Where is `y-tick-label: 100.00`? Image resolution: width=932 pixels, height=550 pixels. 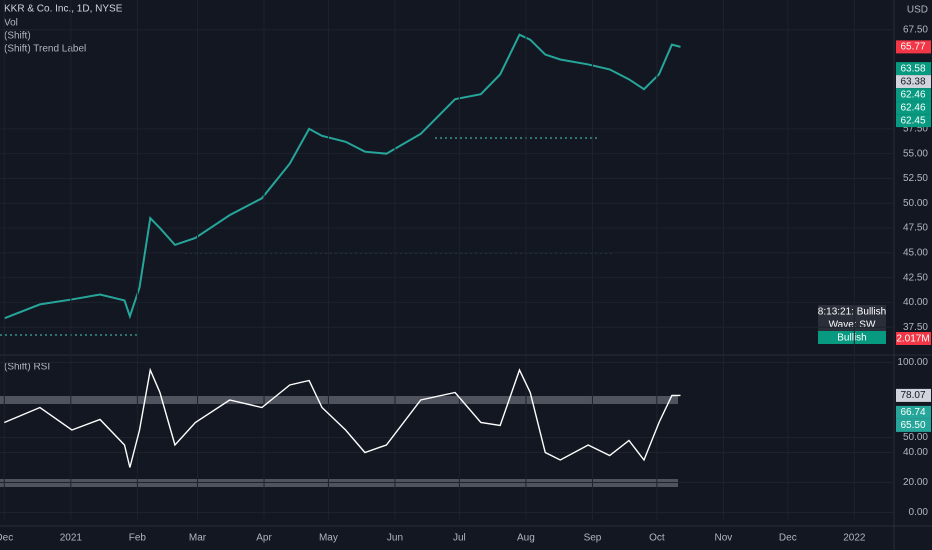 y-tick-label: 100.00 is located at coordinates (912, 362).